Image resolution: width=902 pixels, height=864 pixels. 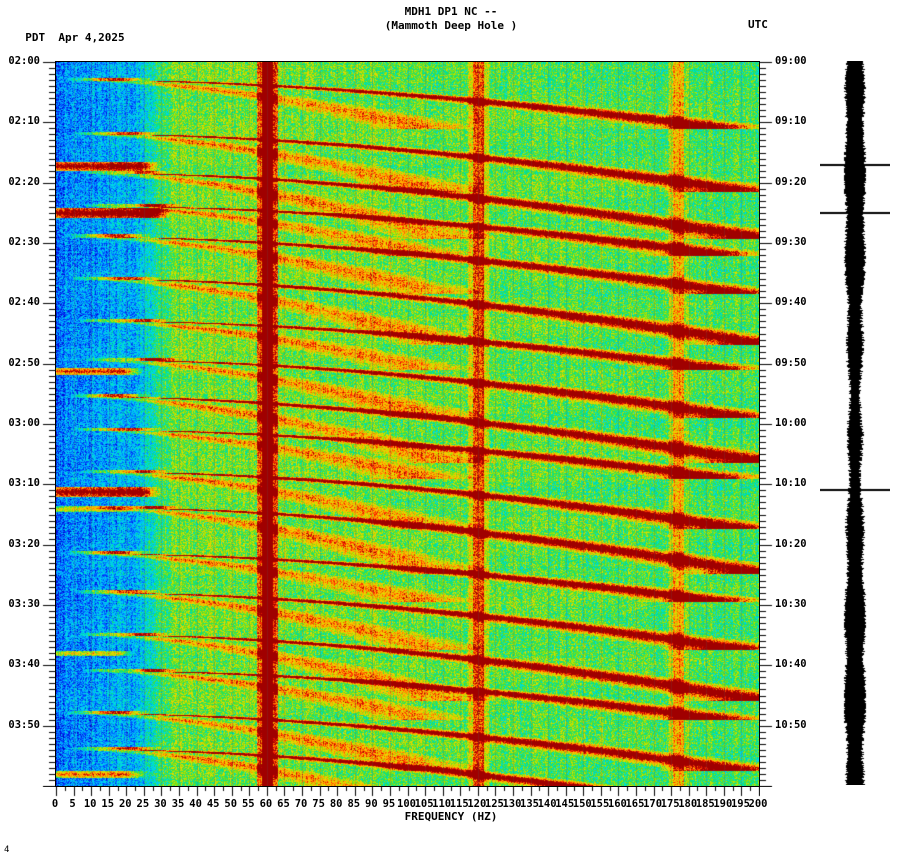 What do you see at coordinates (740, 804) in the screenshot?
I see `frequency-tick-label: 195` at bounding box center [740, 804].